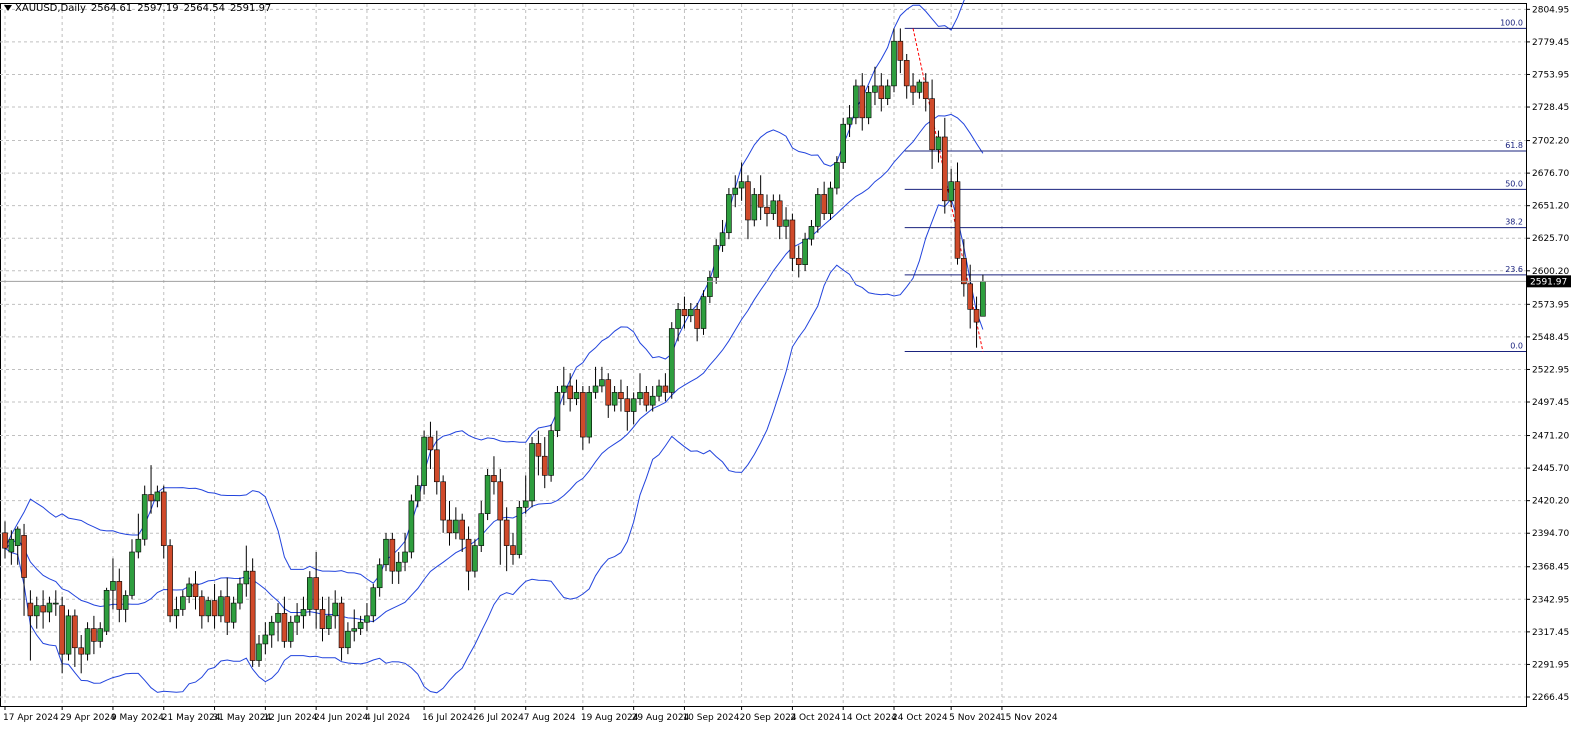 This screenshot has height=735, width=1582. Describe the element at coordinates (550, 718) in the screenshot. I see `x-tick-label: 7 Aug 2024` at that location.